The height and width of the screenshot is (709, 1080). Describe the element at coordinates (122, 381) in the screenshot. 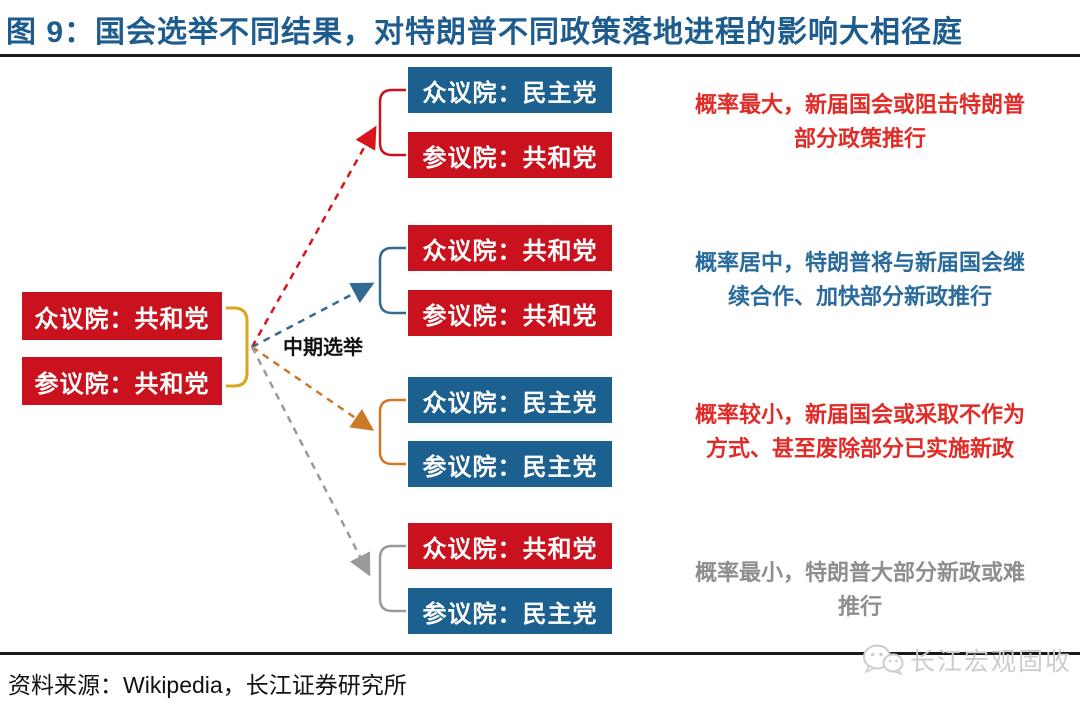

I see `start-senate-box: 参议院：共和党` at that location.